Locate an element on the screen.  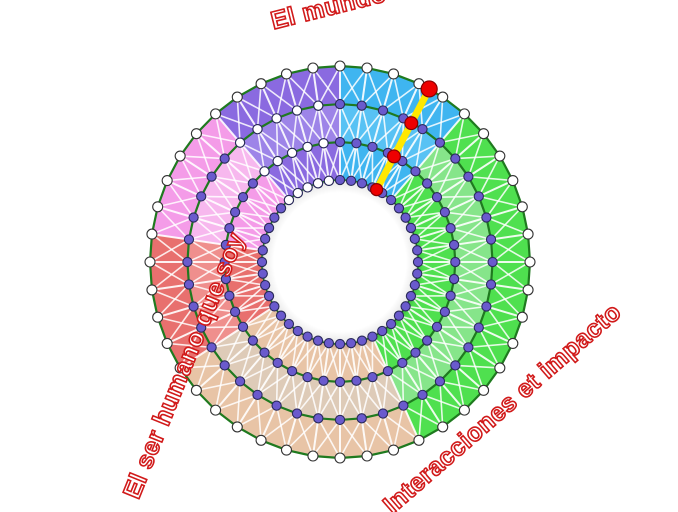
highlight-path is located at coordinates (403, 139).